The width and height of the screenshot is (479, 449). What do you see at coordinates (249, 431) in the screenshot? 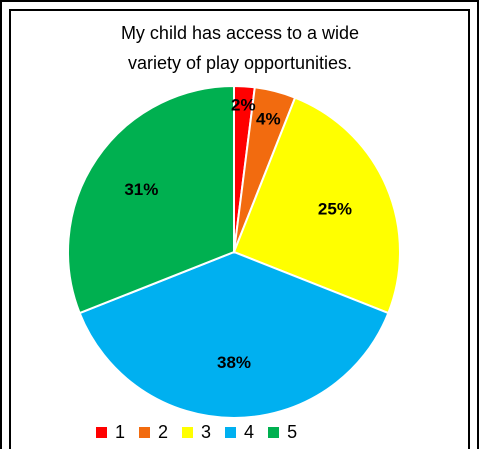
I see `legend-label-4: 4` at bounding box center [249, 431].